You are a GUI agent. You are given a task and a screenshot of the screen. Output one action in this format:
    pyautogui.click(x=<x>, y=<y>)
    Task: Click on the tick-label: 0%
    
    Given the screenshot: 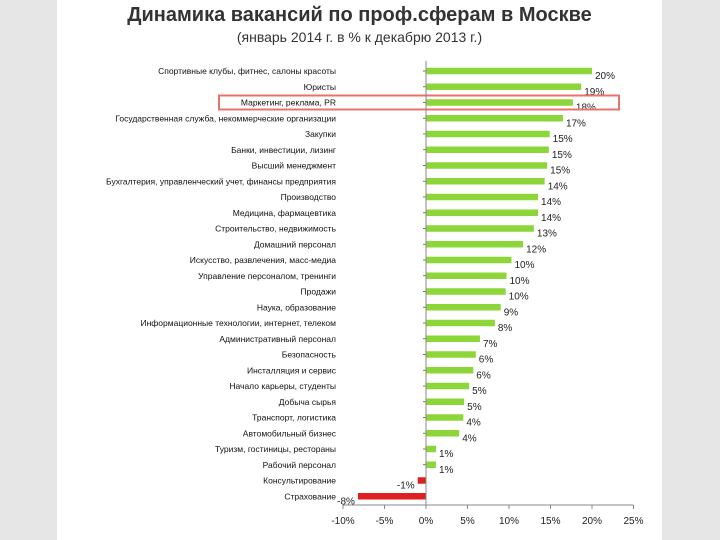 What is the action you would take?
    pyautogui.click(x=426, y=521)
    